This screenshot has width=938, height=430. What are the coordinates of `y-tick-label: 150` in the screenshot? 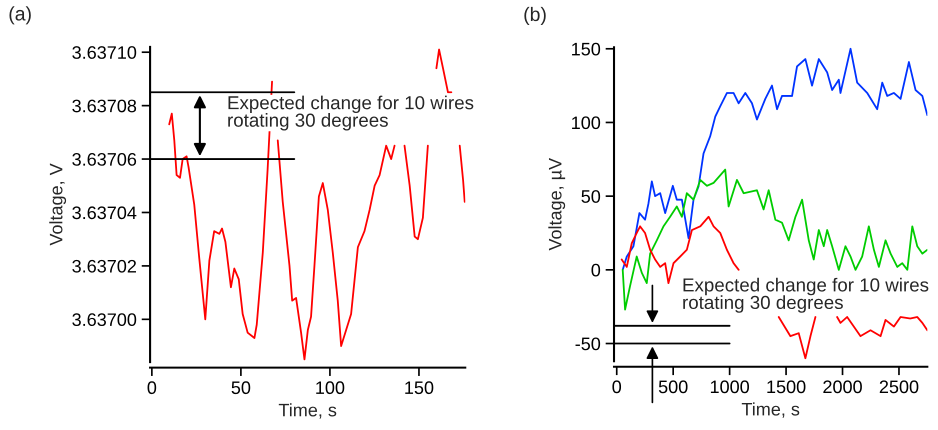 It's located at (586, 49).